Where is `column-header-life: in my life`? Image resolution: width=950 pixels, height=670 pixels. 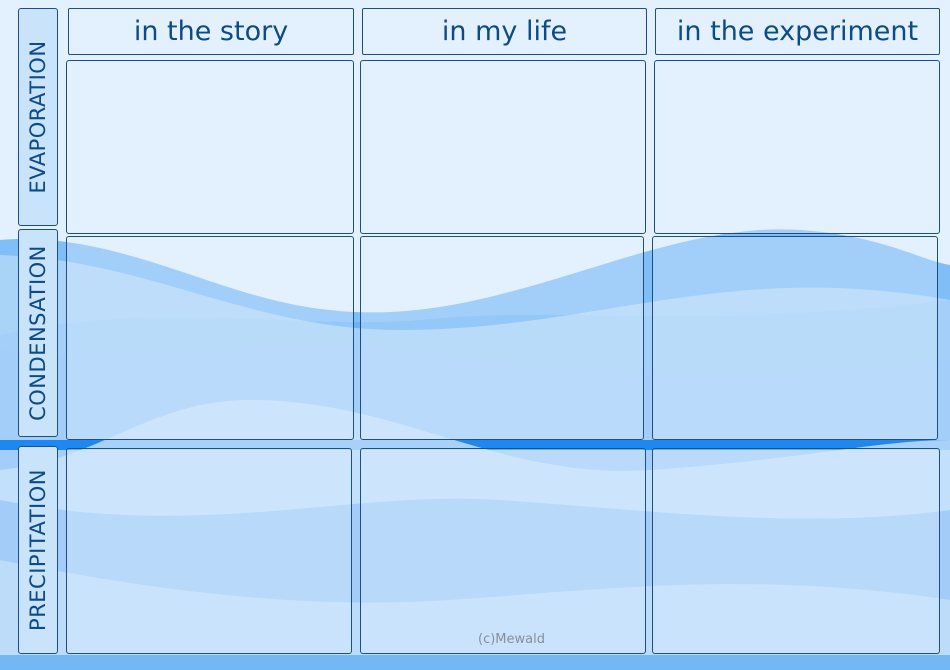
column-header-life: in my life is located at coordinates (504, 31).